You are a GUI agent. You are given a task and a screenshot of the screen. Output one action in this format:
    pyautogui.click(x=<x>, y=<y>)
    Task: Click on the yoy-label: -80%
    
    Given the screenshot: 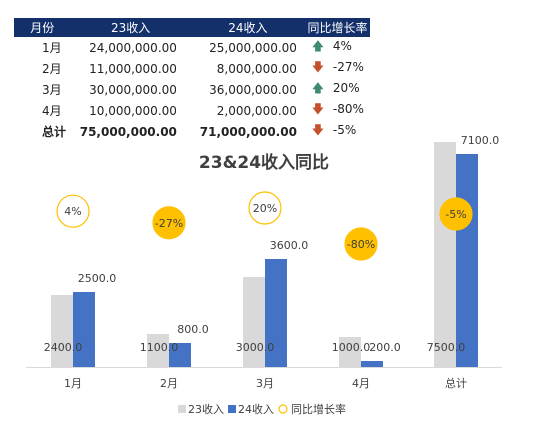 What is the action you would take?
    pyautogui.click(x=361, y=244)
    